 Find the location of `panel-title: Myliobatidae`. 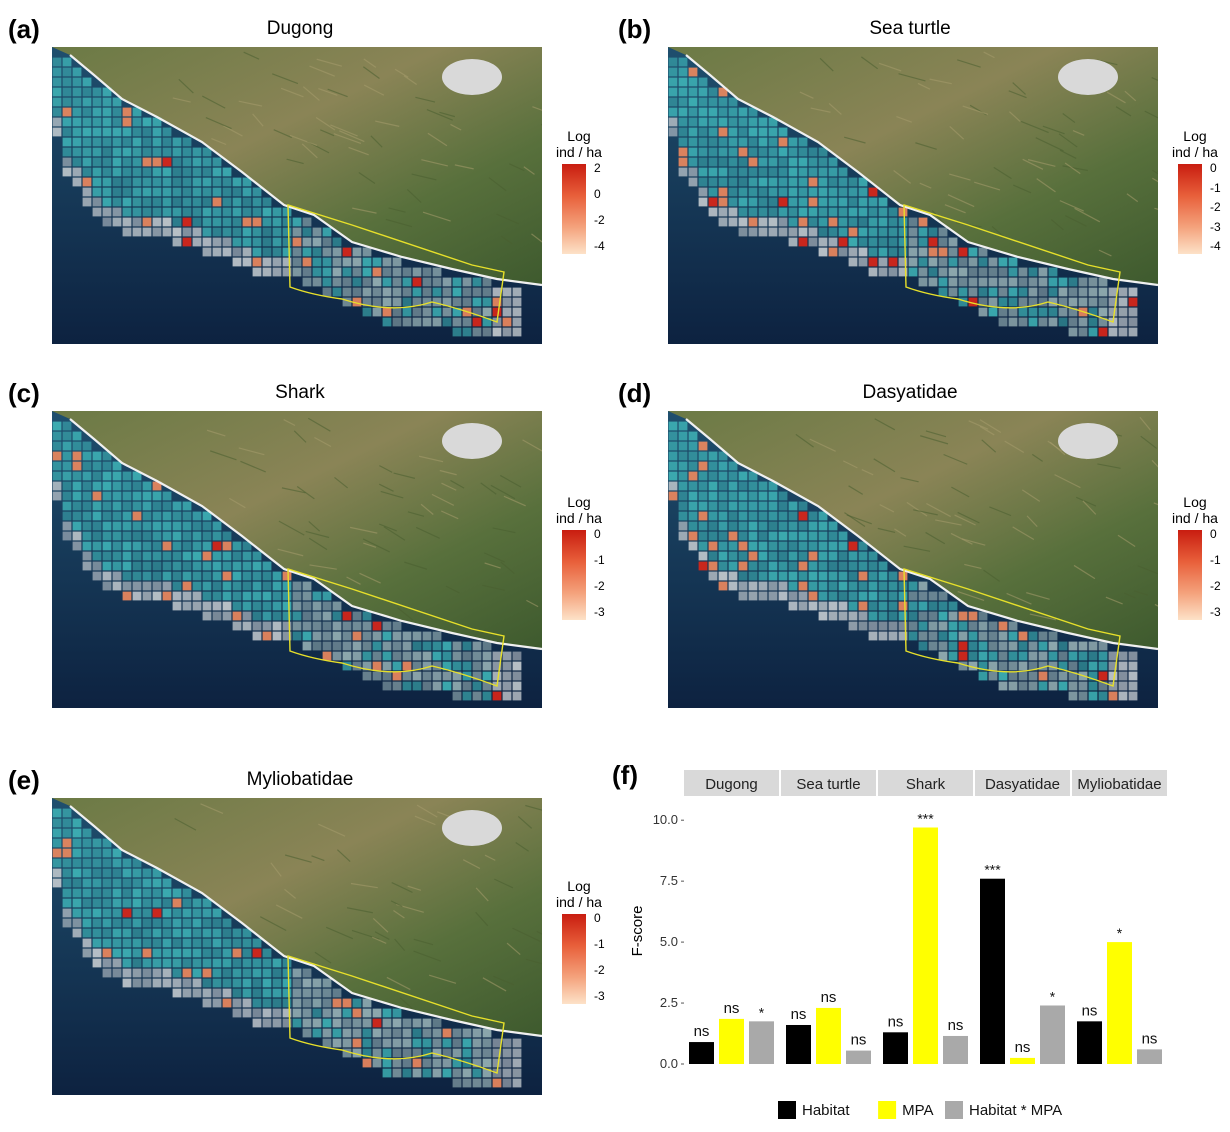

panel-title: Myliobatidae is located at coordinates (300, 779).